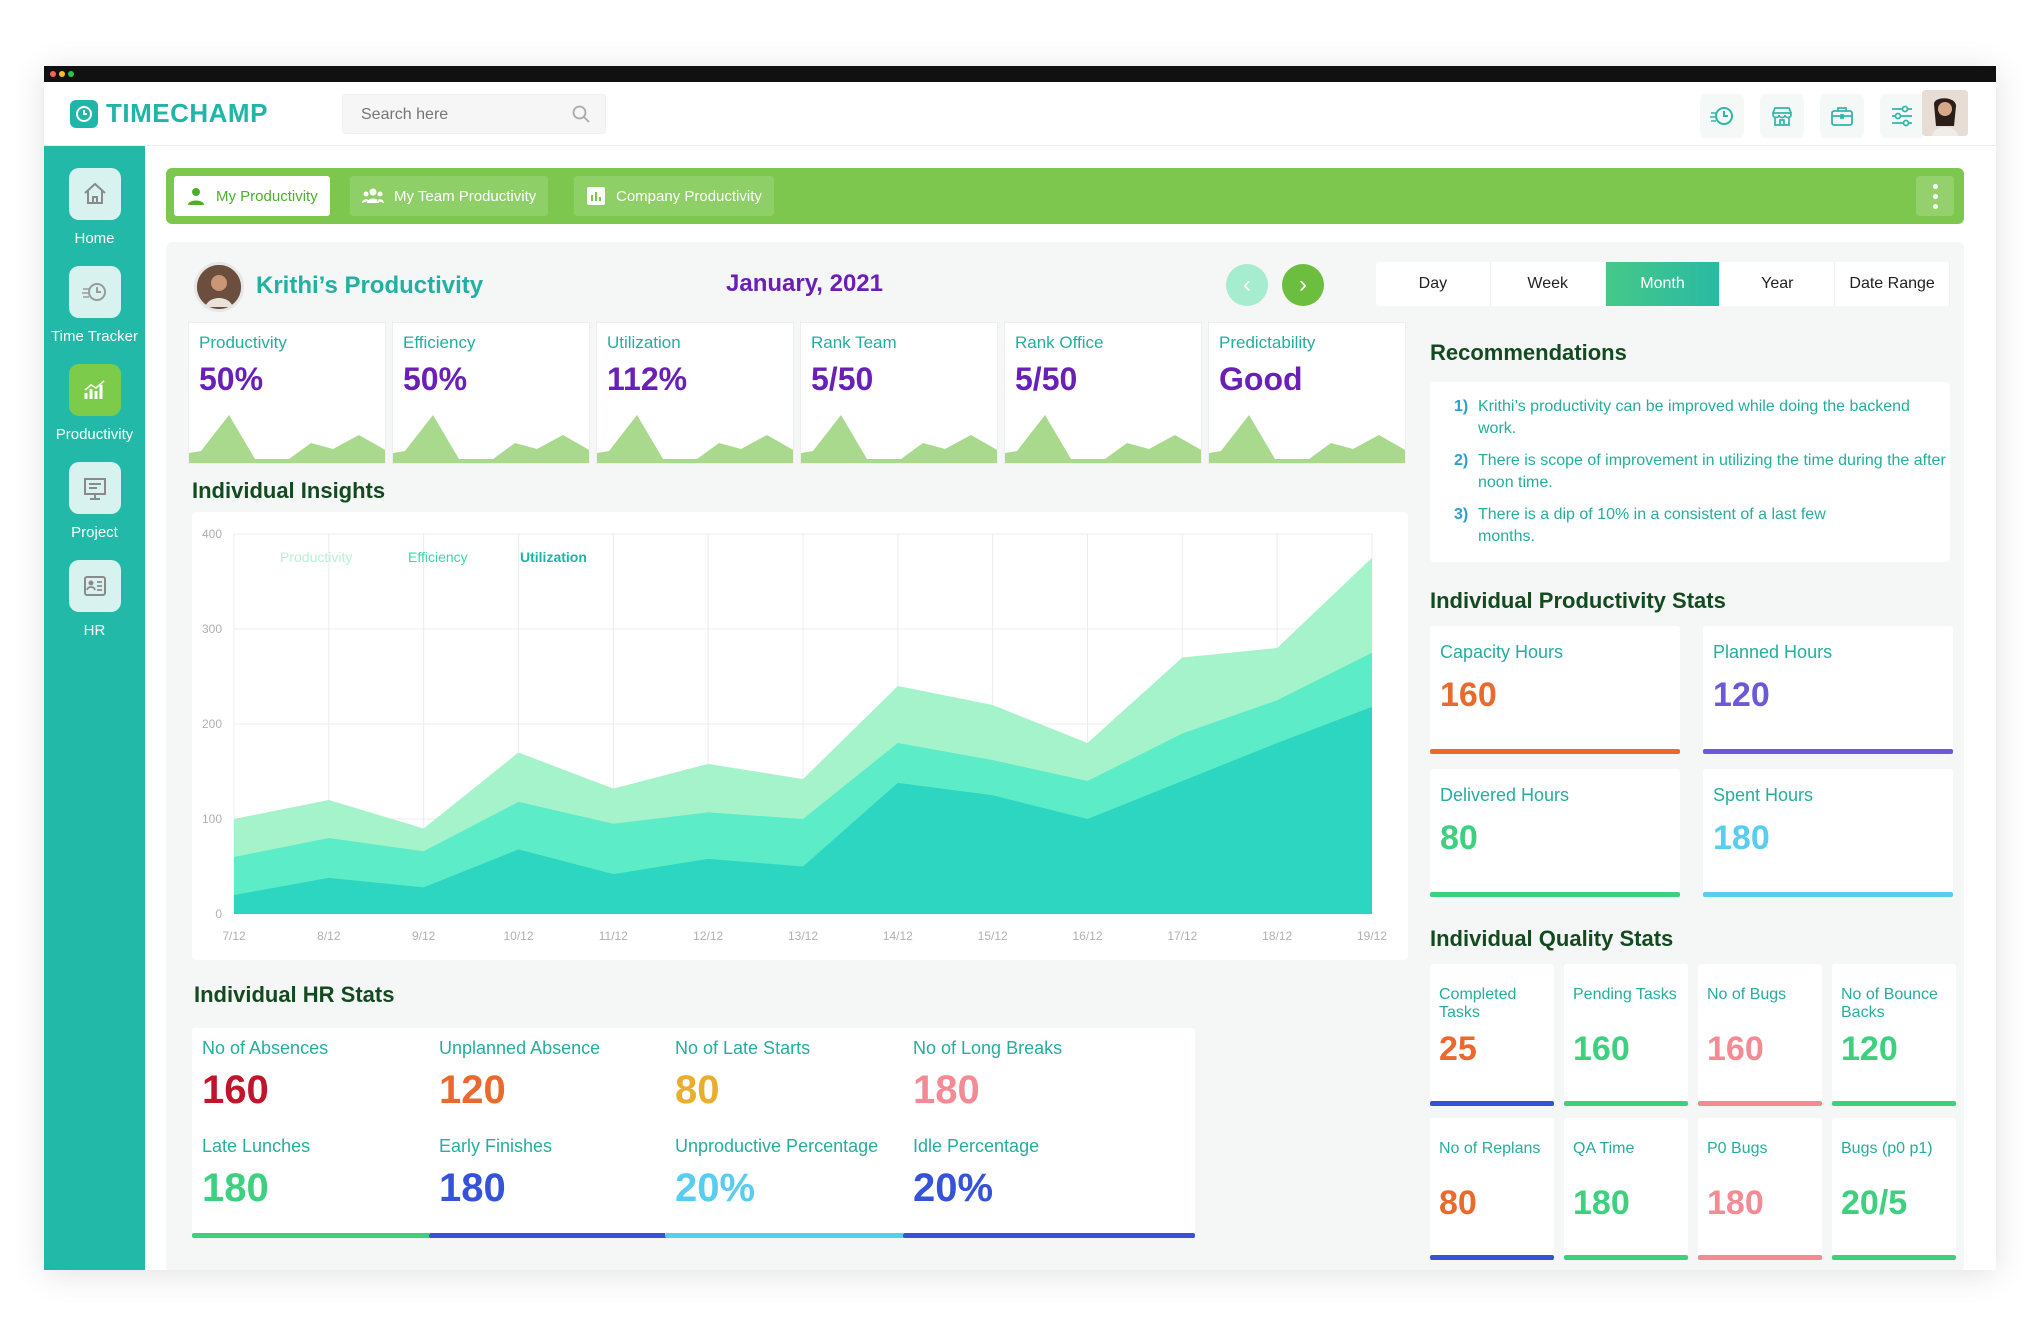 The width and height of the screenshot is (2040, 1319). I want to click on user-avatar, so click(1945, 113).